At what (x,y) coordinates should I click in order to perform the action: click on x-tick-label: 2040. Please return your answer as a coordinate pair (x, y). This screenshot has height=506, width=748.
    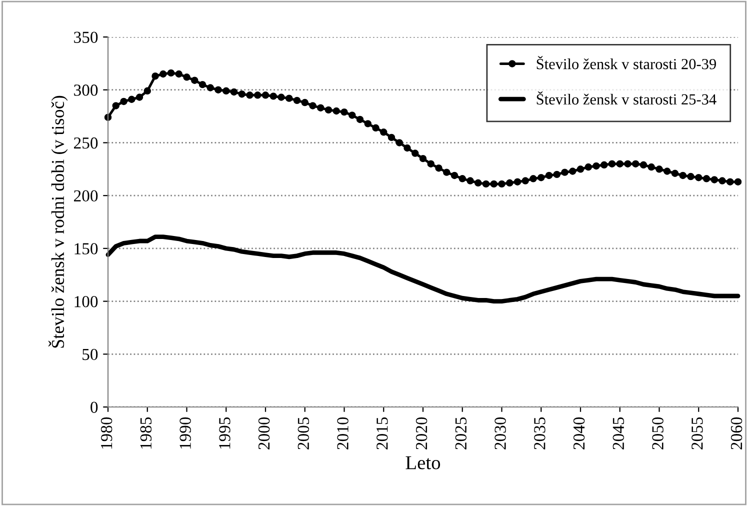
    Looking at the image, I should click on (579, 433).